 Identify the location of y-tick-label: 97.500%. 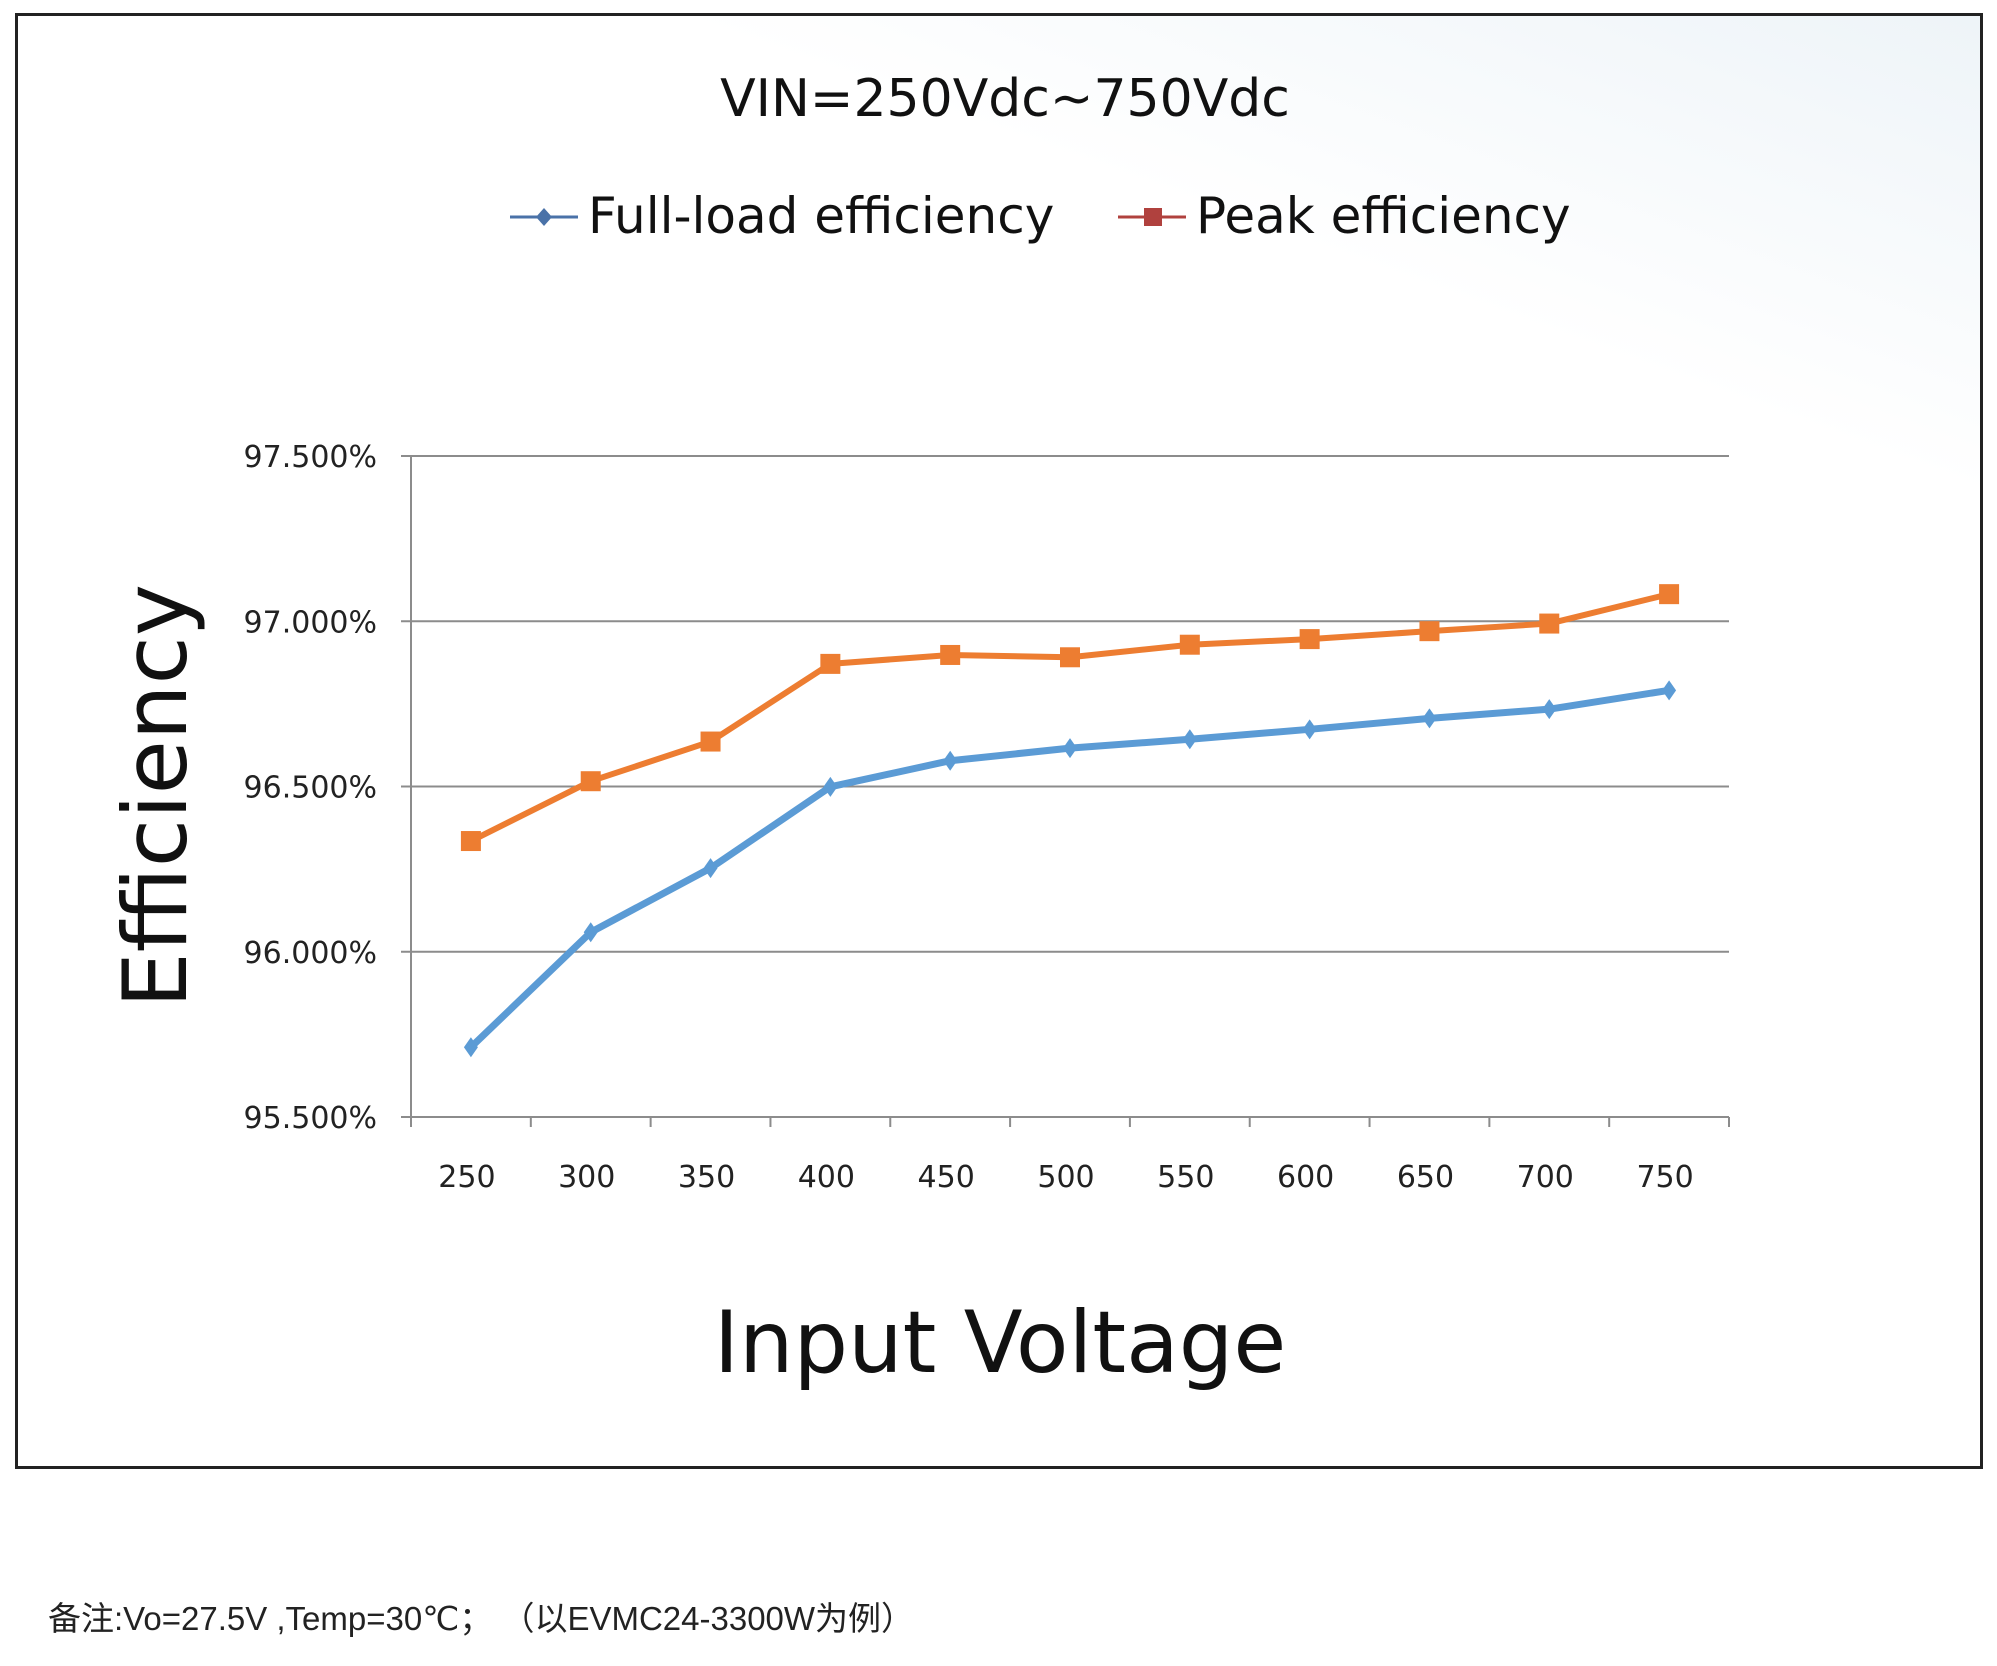
(310, 457).